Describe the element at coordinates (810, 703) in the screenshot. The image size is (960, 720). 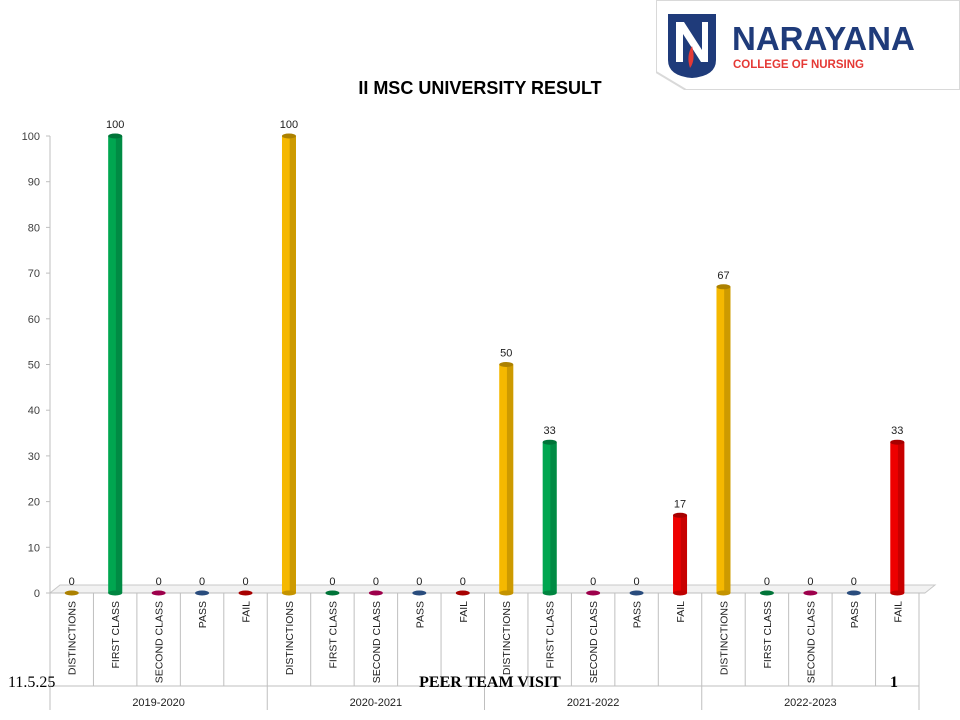
I see `group-label: 2022-2023` at that location.